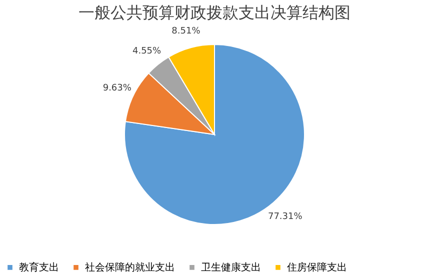 Image resolution: width=429 pixels, height=279 pixels. What do you see at coordinates (285, 217) in the screenshot?
I see `data-label: 77.31%` at bounding box center [285, 217].